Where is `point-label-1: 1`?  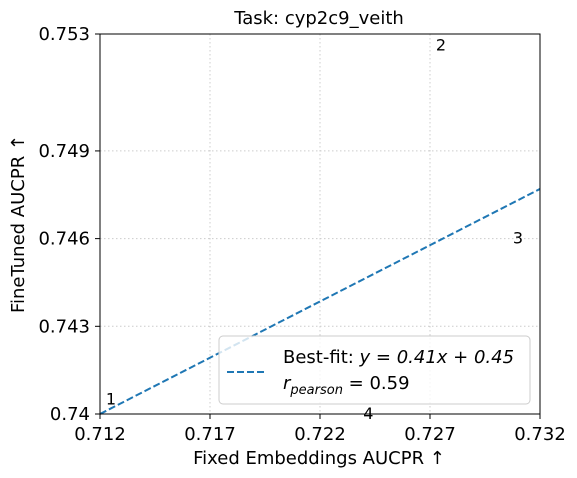
point-label-1: 1 is located at coordinates (111, 398).